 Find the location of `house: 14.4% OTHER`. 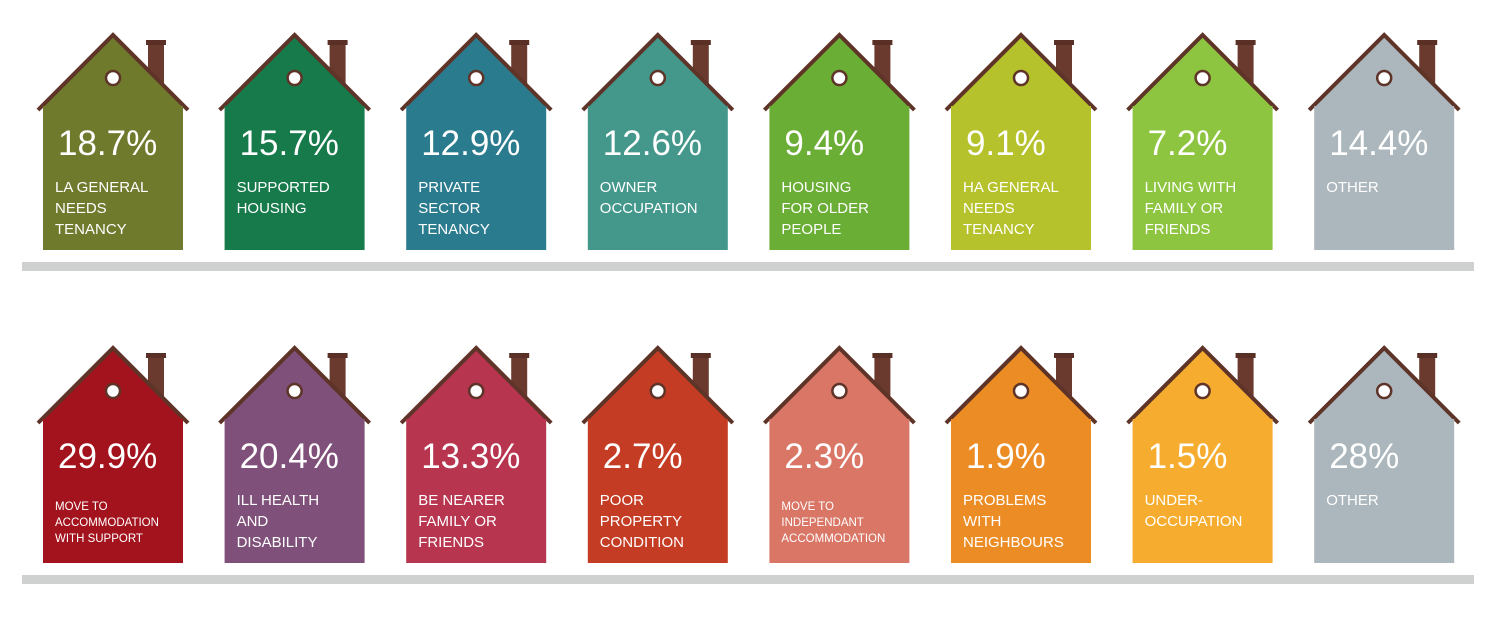

house: 14.4% OTHER is located at coordinates (1384, 141).